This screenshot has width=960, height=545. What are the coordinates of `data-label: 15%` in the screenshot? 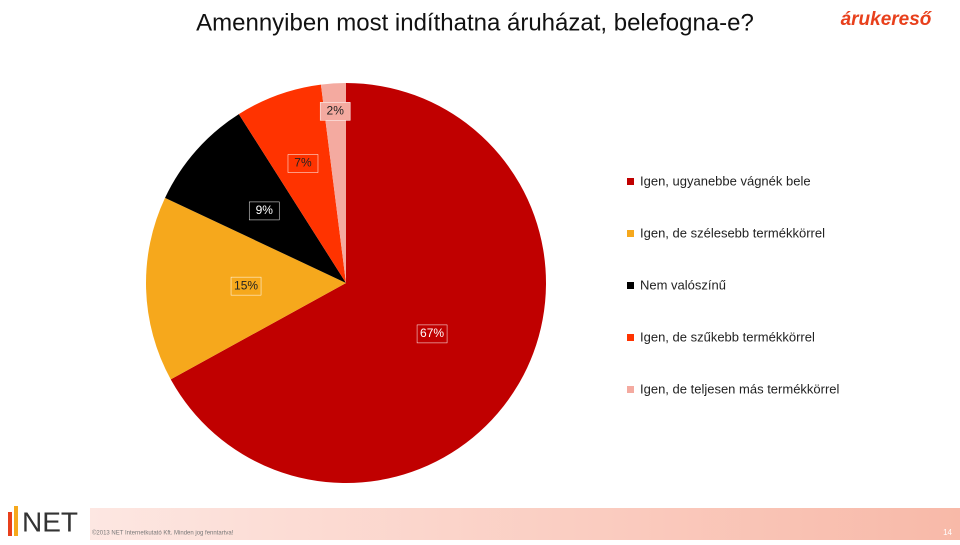 It's located at (246, 285).